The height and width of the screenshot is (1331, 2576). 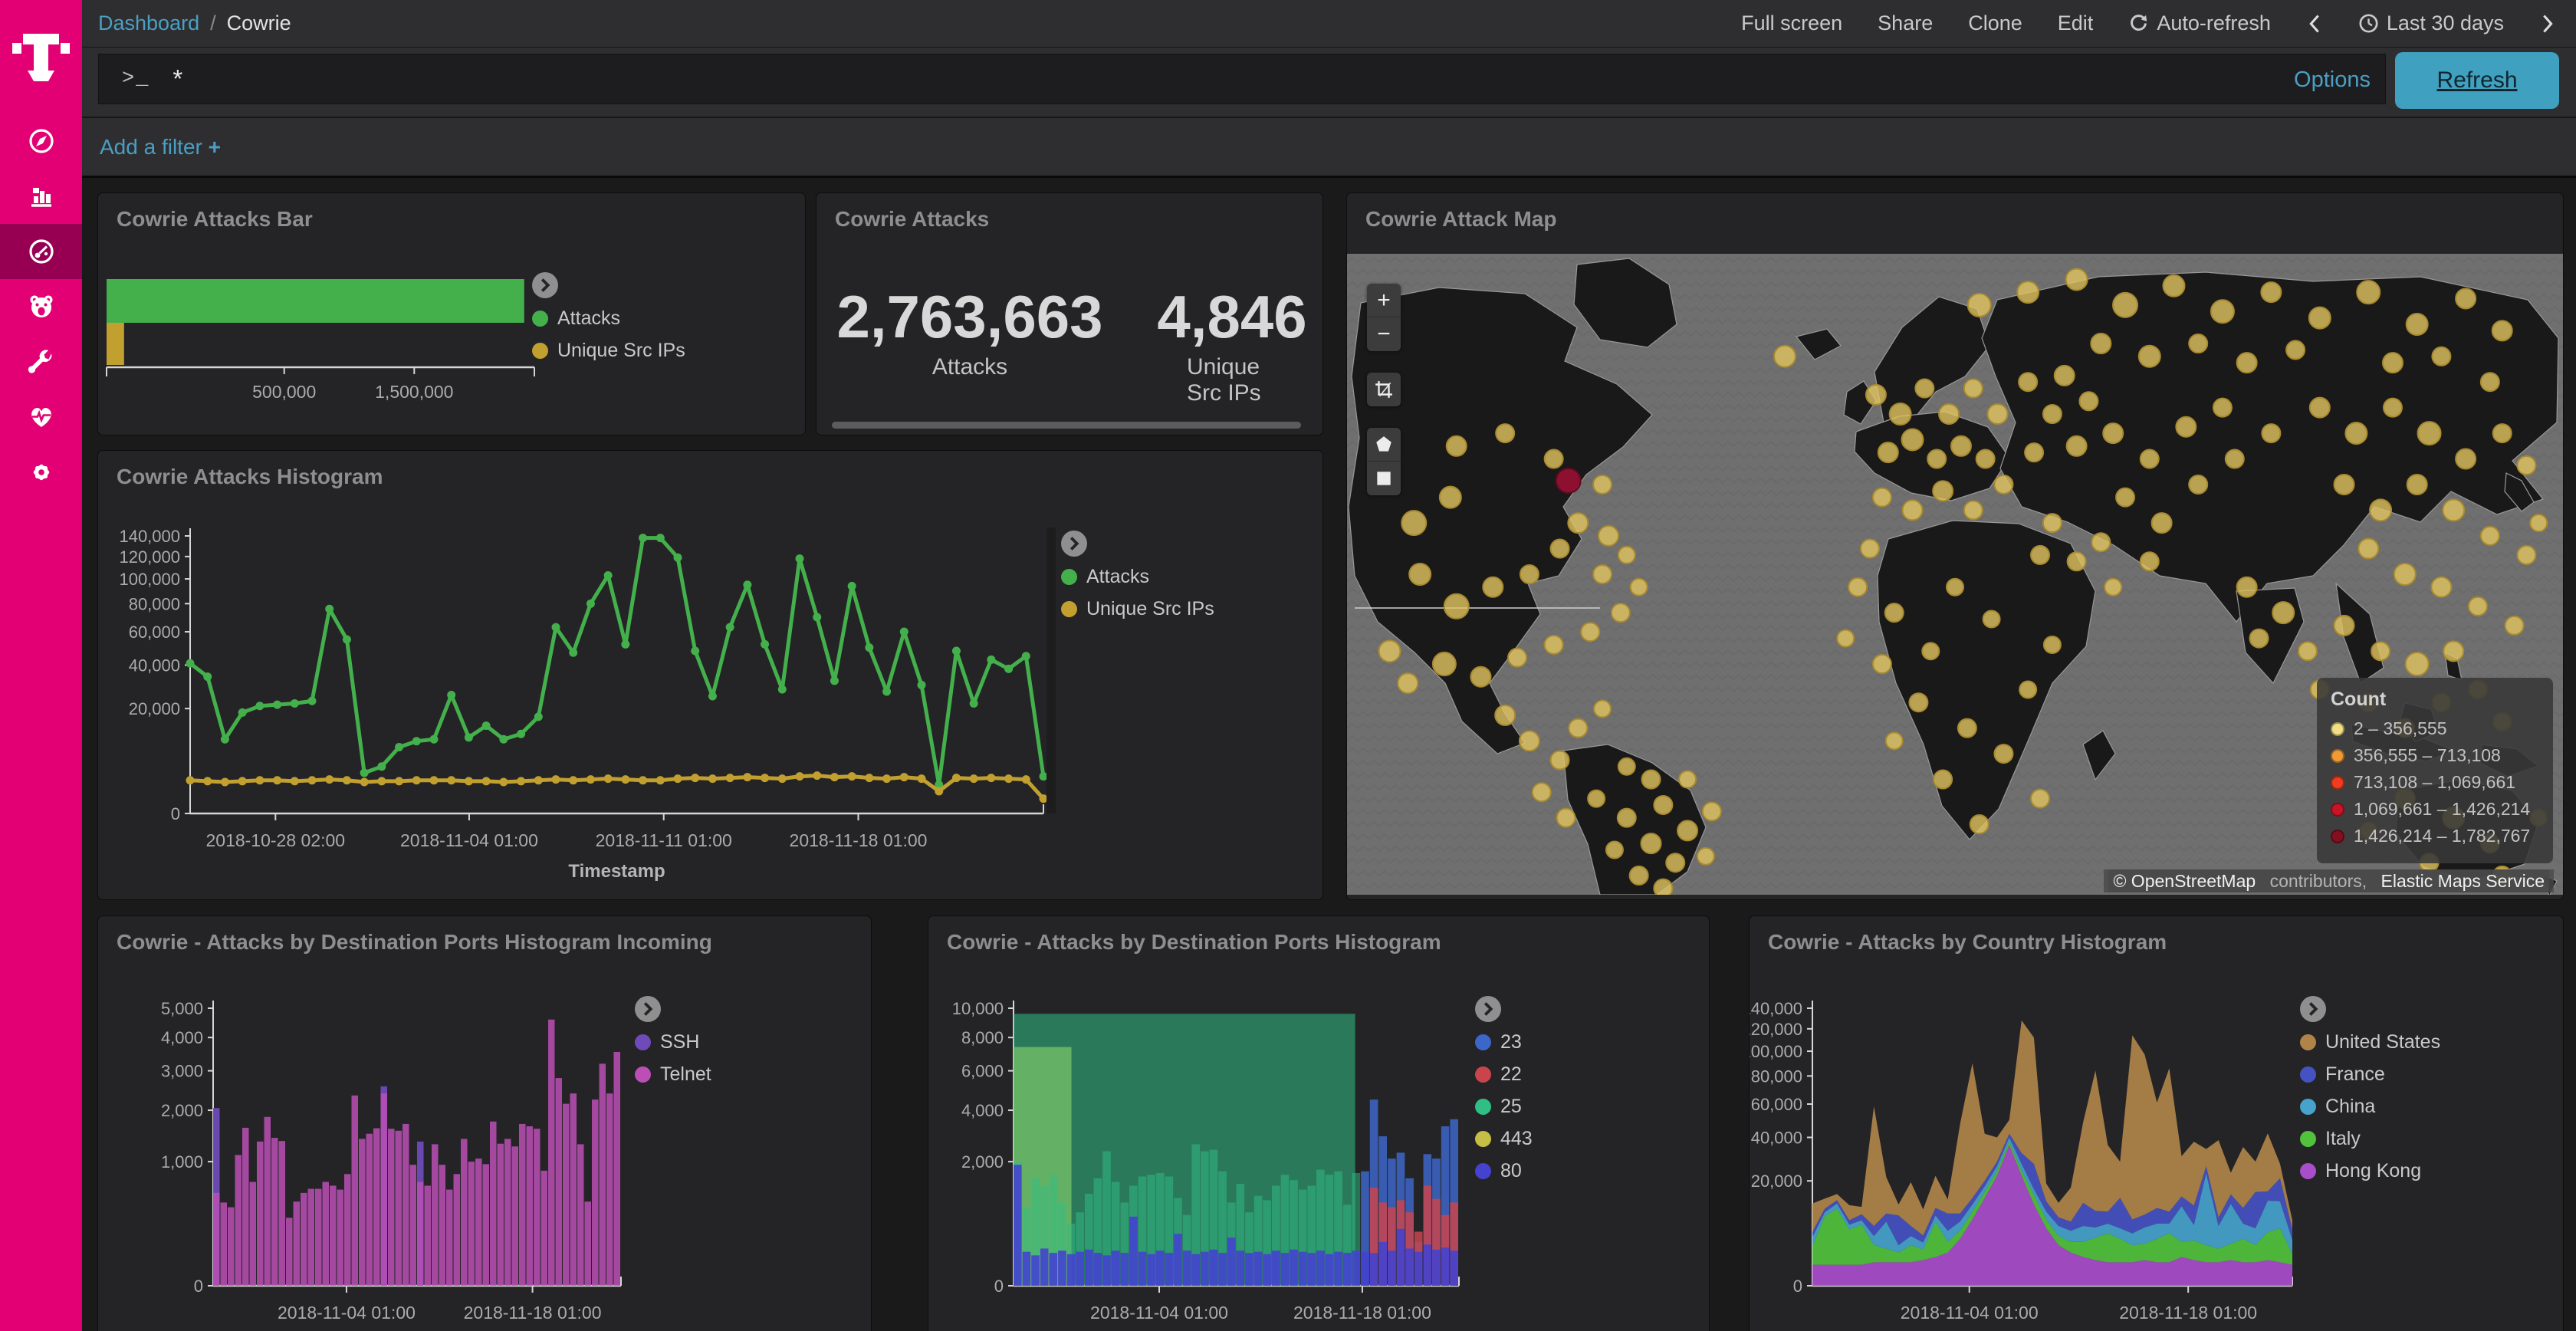 I want to click on legend-item: SSH, so click(x=673, y=1042).